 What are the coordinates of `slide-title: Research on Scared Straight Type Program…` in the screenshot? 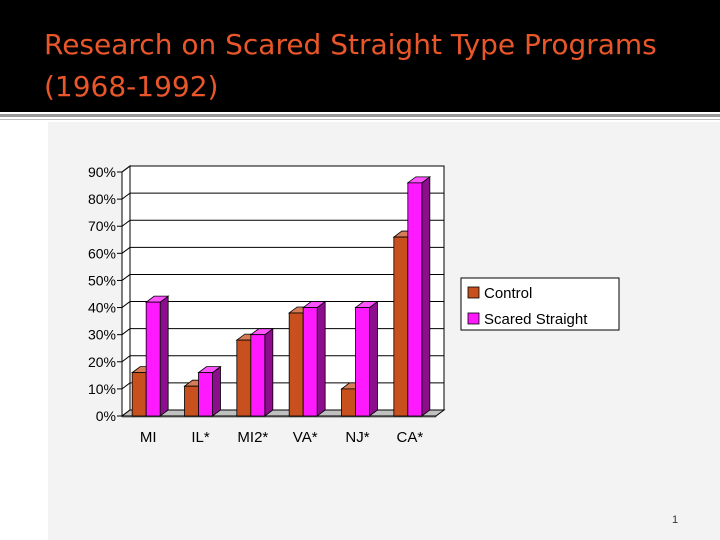 It's located at (350, 65).